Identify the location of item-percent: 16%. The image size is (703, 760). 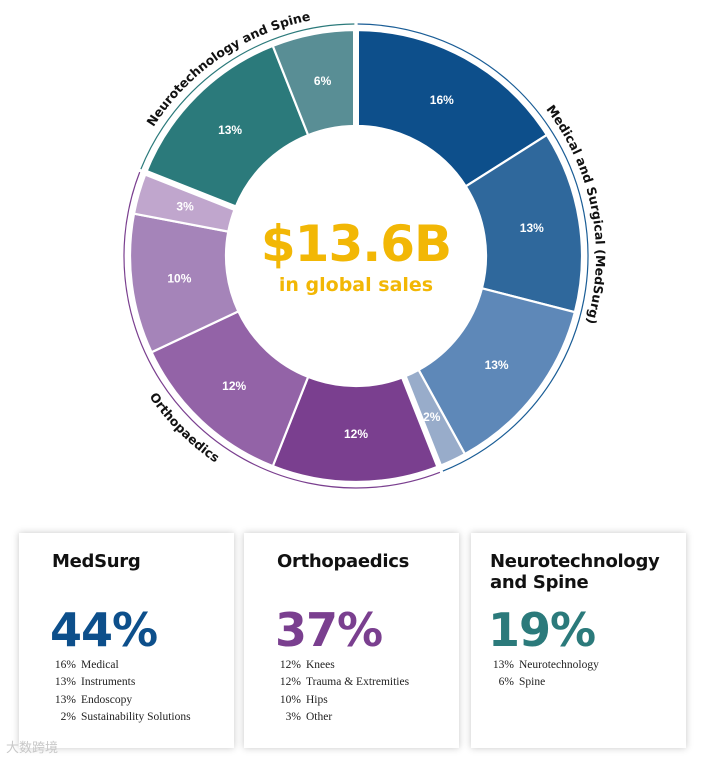
(65, 665).